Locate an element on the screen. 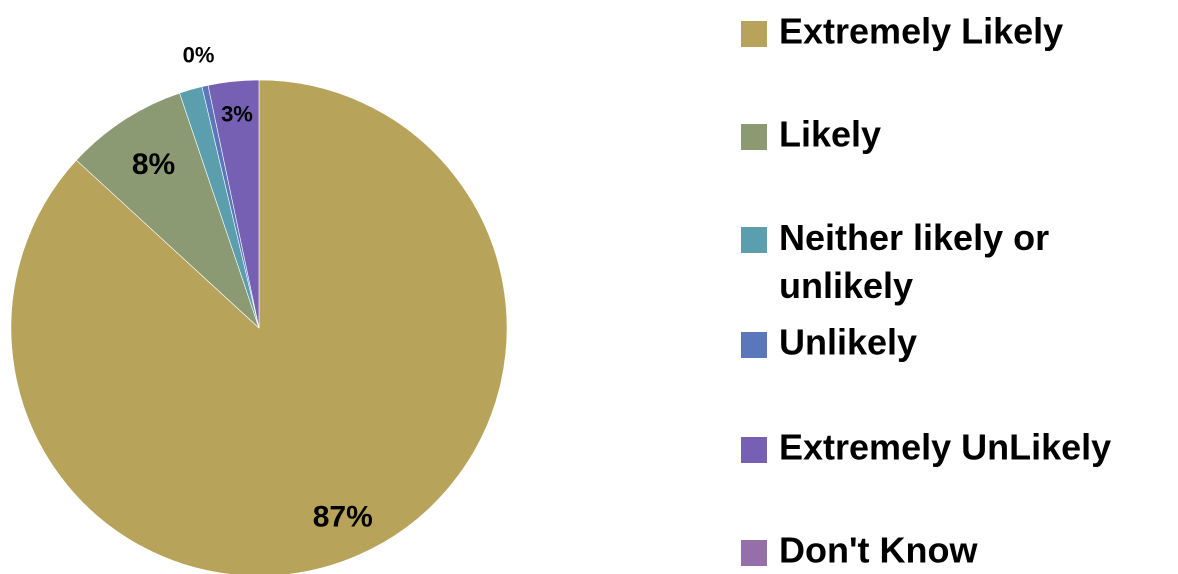  legend-label-unlikely: Unlikely is located at coordinates (848, 342).